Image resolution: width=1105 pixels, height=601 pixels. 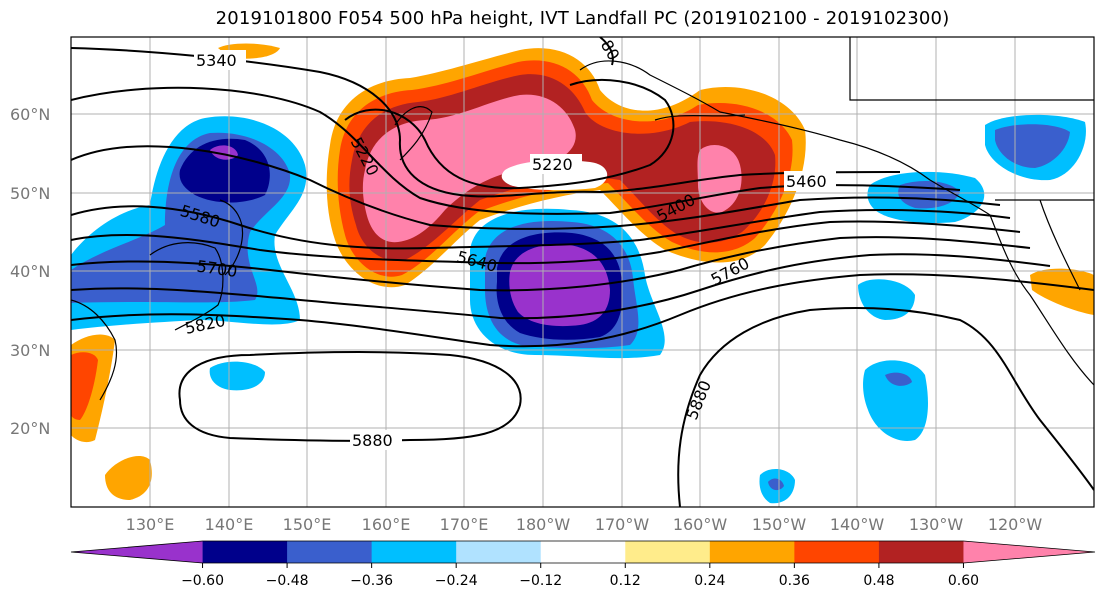 What do you see at coordinates (936, 524) in the screenshot?
I see `lon-label: 130°W` at bounding box center [936, 524].